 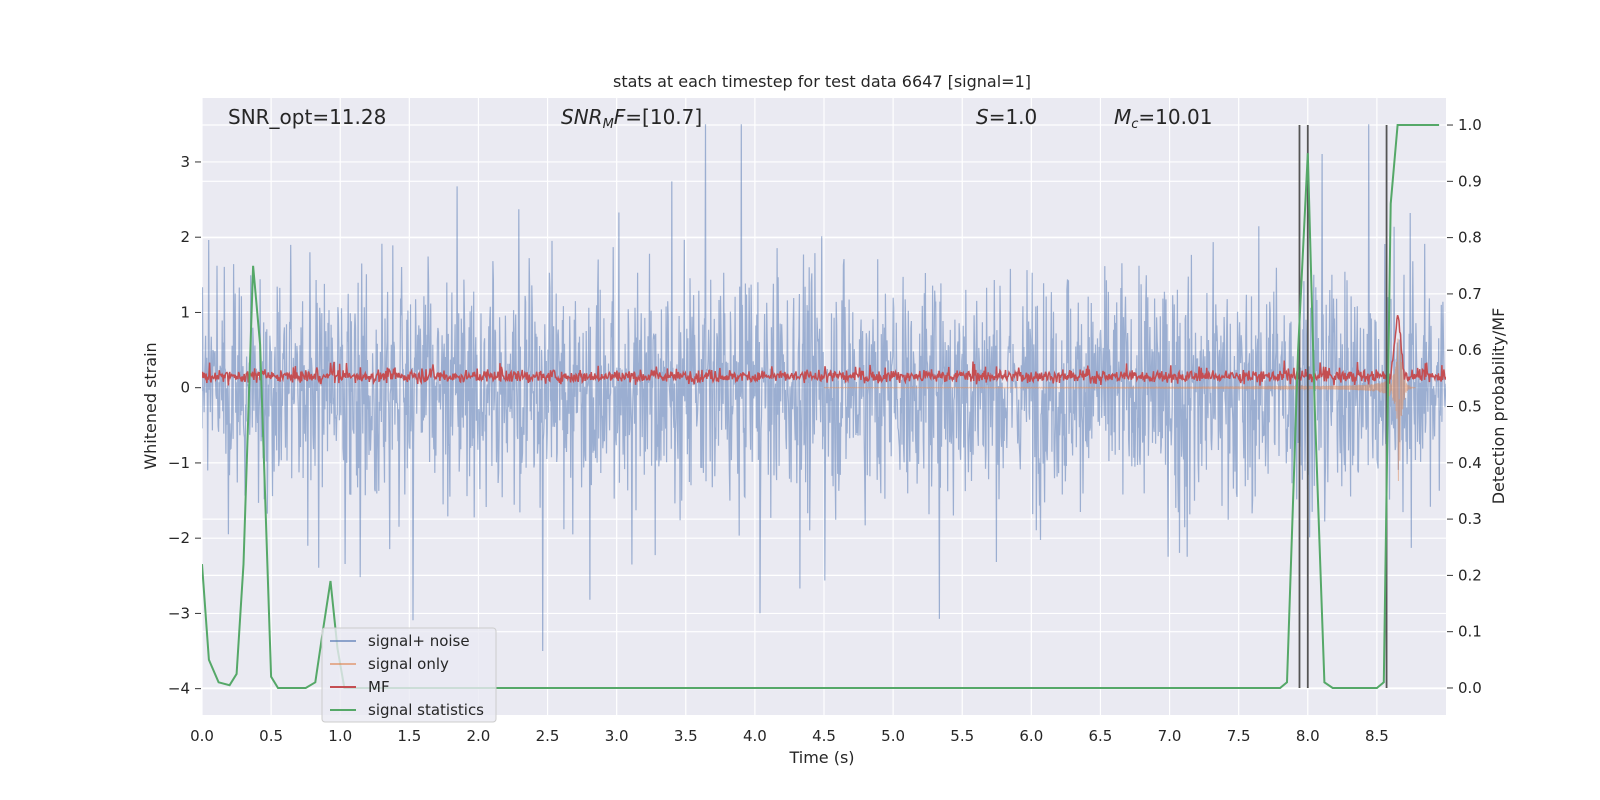 I want to click on y2-tick-label: 0.9, so click(x=1470, y=181).